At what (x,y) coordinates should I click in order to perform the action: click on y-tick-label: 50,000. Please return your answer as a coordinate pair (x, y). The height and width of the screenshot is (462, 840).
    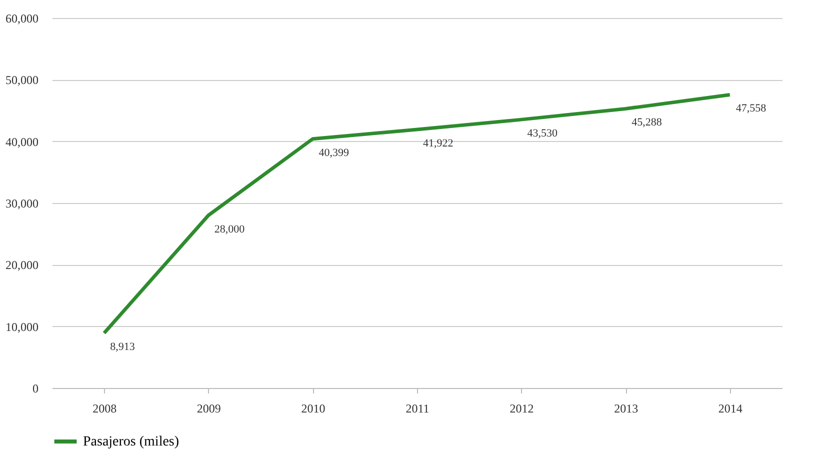
    Looking at the image, I should click on (22, 80).